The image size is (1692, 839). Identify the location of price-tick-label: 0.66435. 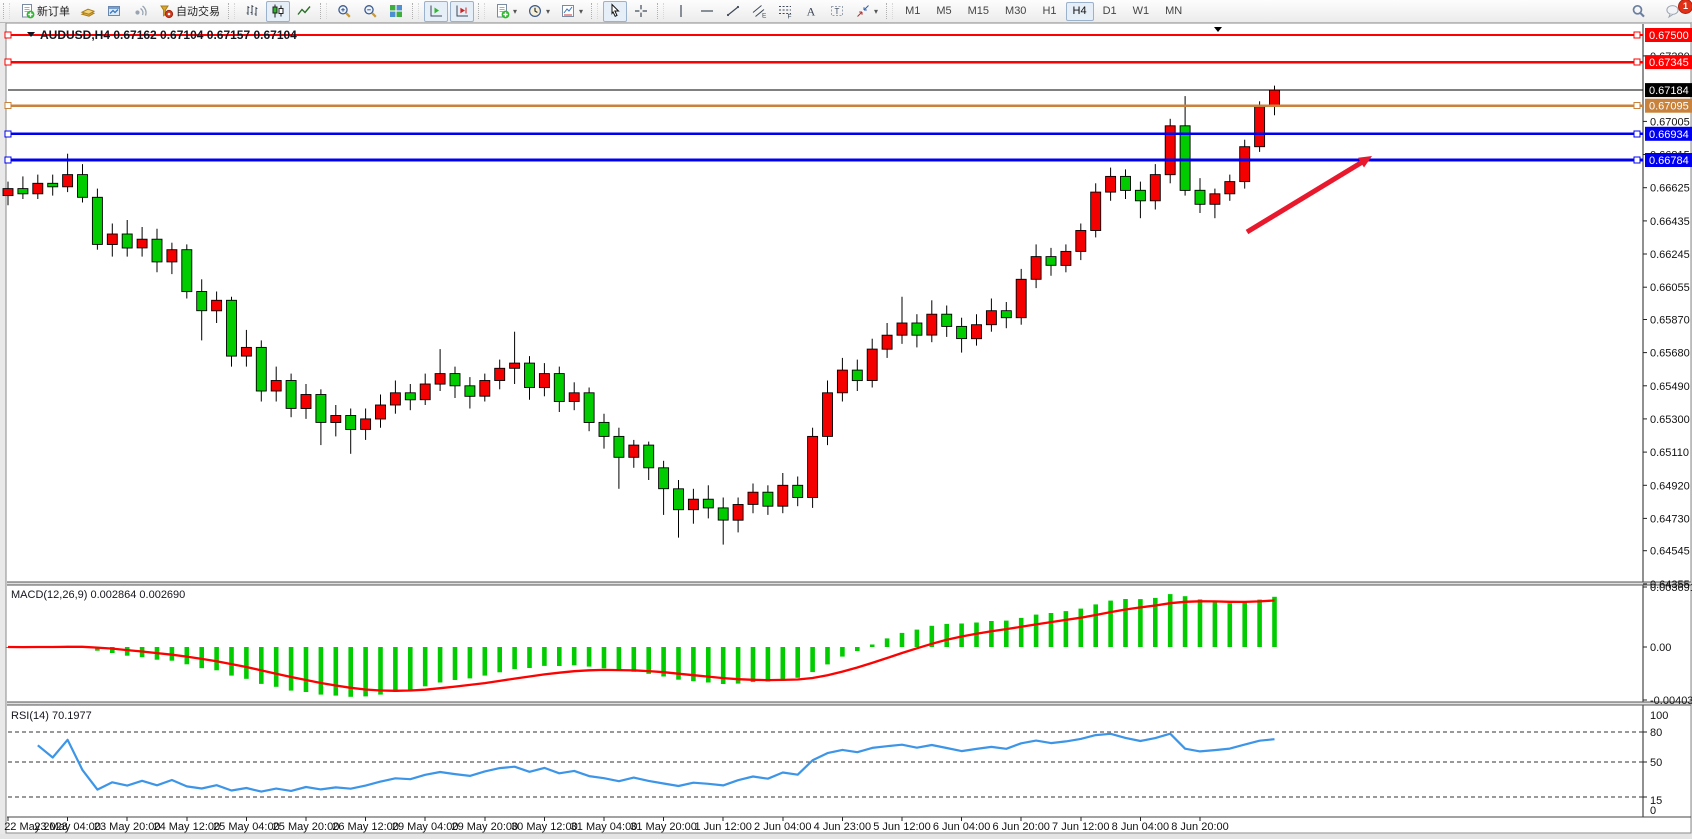
(1670, 222).